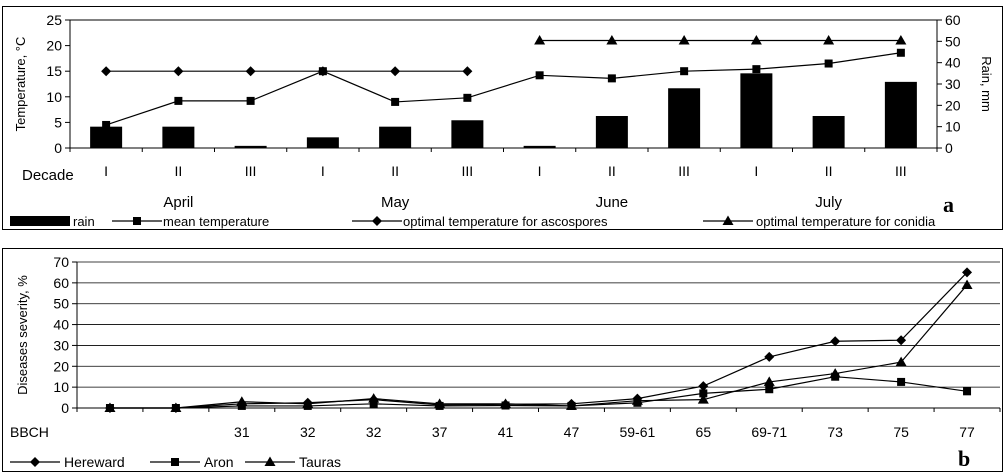 Image resolution: width=1007 pixels, height=474 pixels. What do you see at coordinates (40, 221) in the screenshot?
I see `legend-swatch-rain` at bounding box center [40, 221].